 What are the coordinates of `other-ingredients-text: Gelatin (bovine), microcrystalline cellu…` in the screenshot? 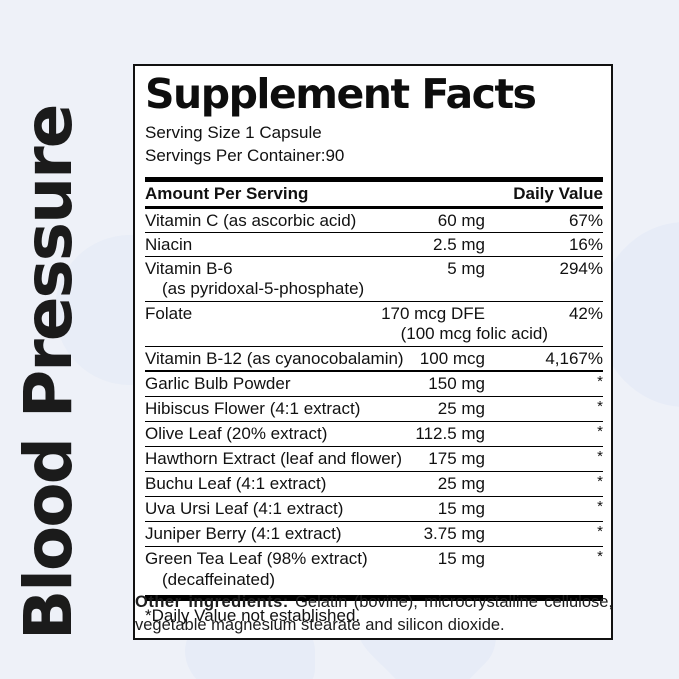 It's located at (374, 613).